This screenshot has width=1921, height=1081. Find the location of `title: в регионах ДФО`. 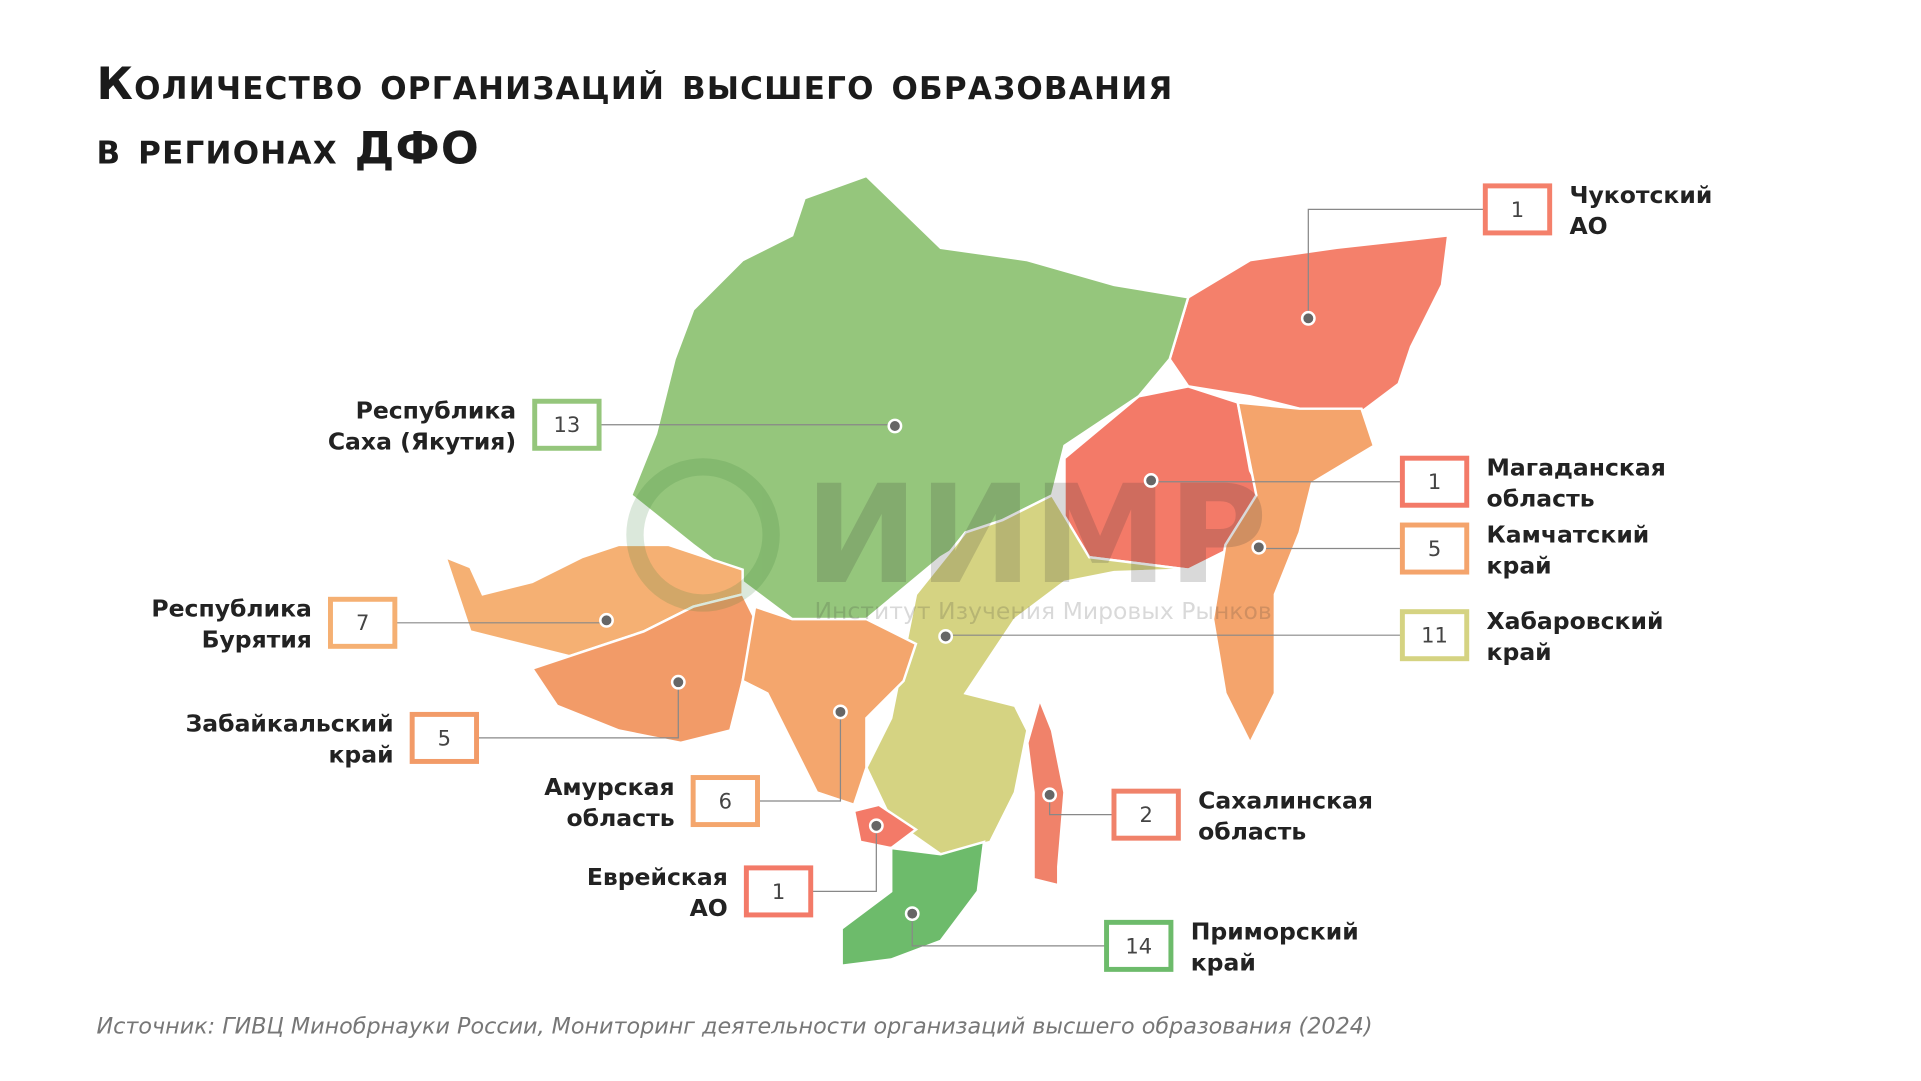

title: в регионах ДФО is located at coordinates (288, 149).